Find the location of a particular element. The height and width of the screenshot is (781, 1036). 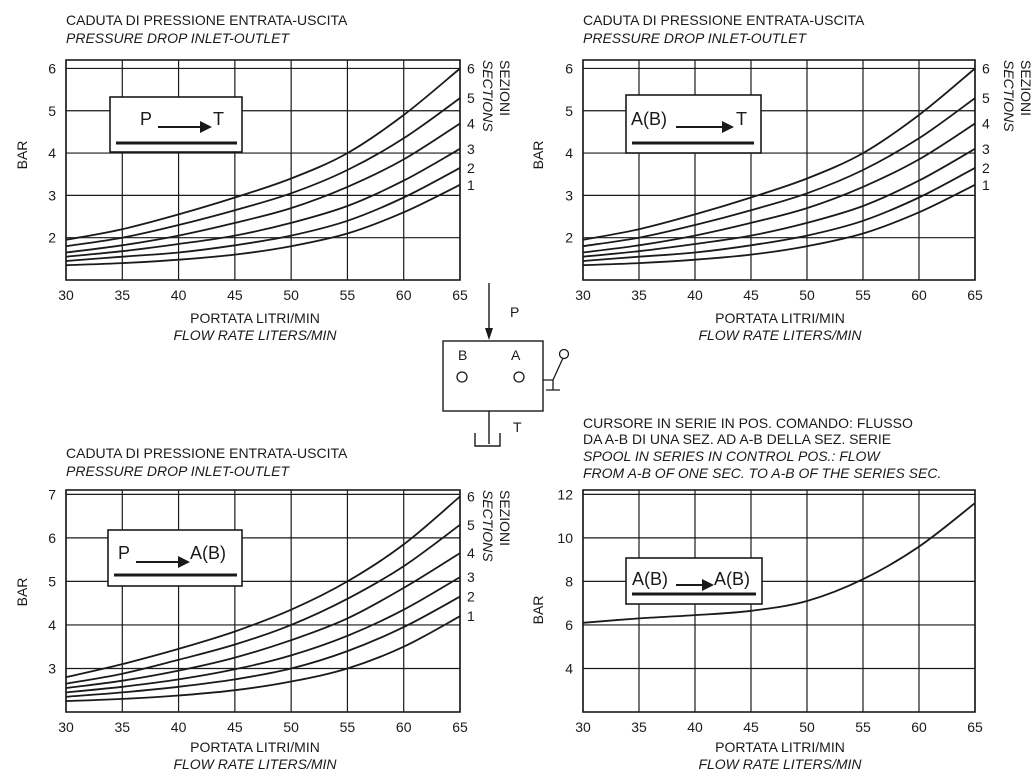

series-line-main is located at coordinates (779, 563).